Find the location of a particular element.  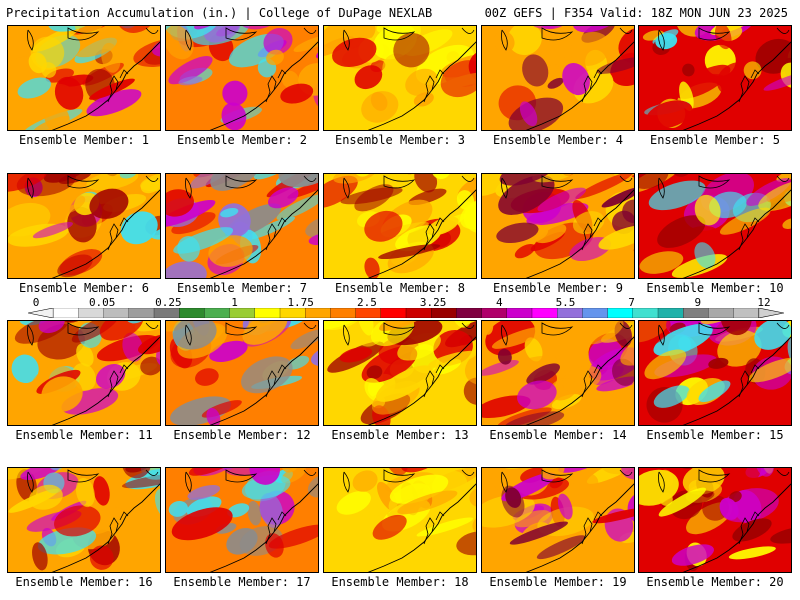

panel-label: Ensemble Member: 19 is located at coordinates (558, 582).